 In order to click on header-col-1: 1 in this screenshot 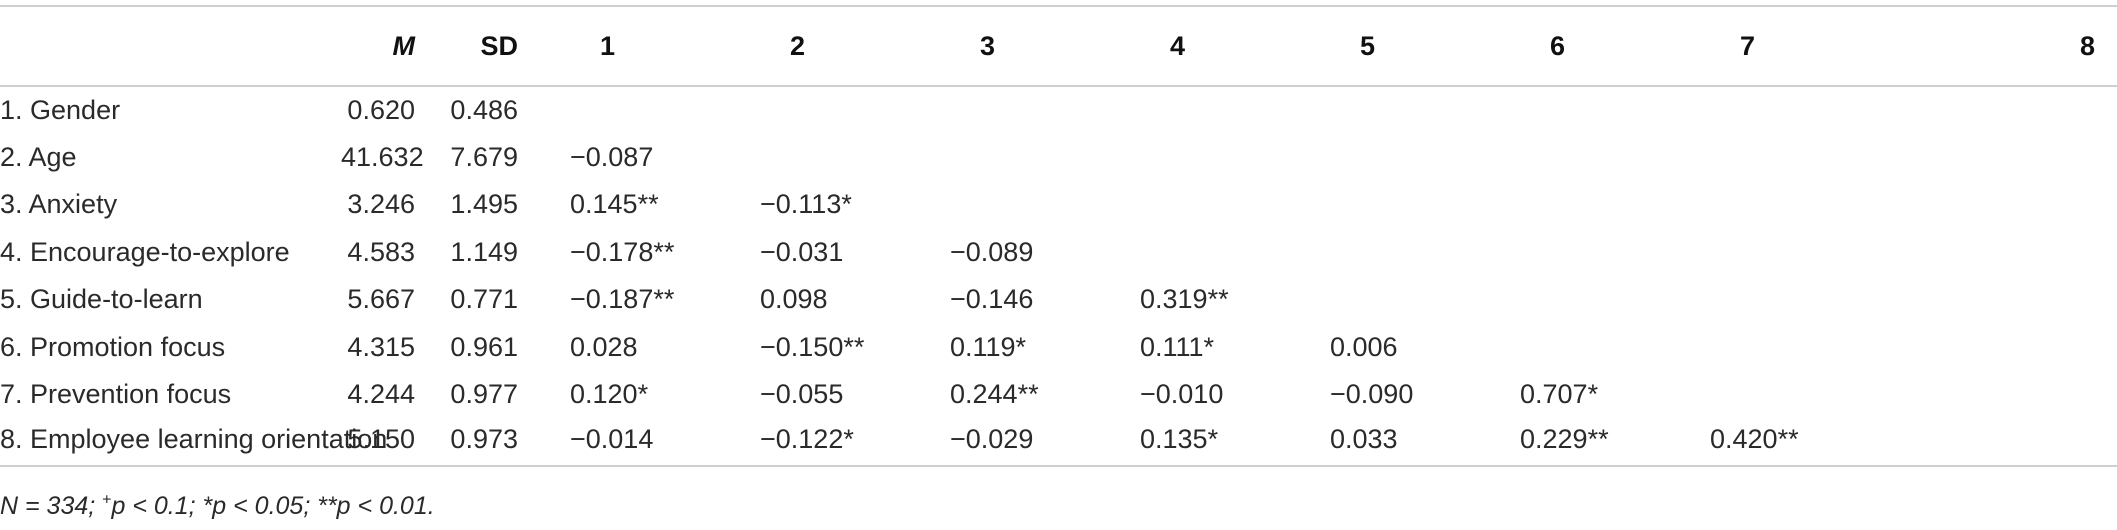, I will do `click(625, 46)`.